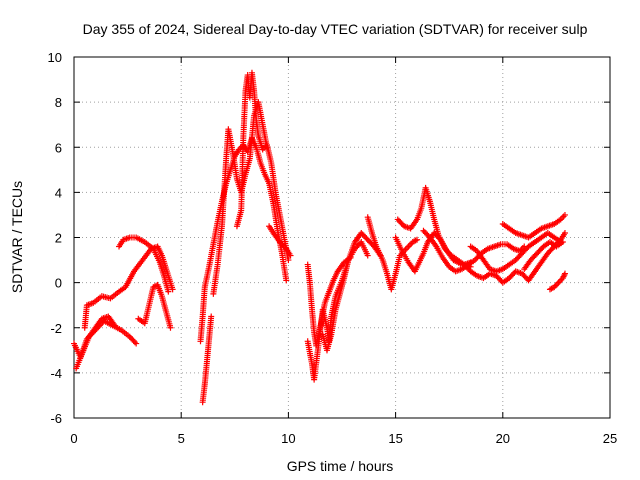  Describe the element at coordinates (610, 438) in the screenshot. I see `x-tick-label: 25` at that location.